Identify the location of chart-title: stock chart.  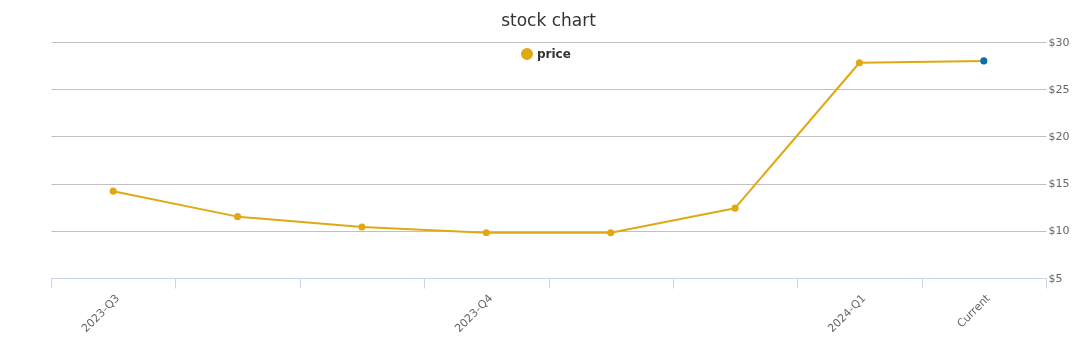
(549, 20).